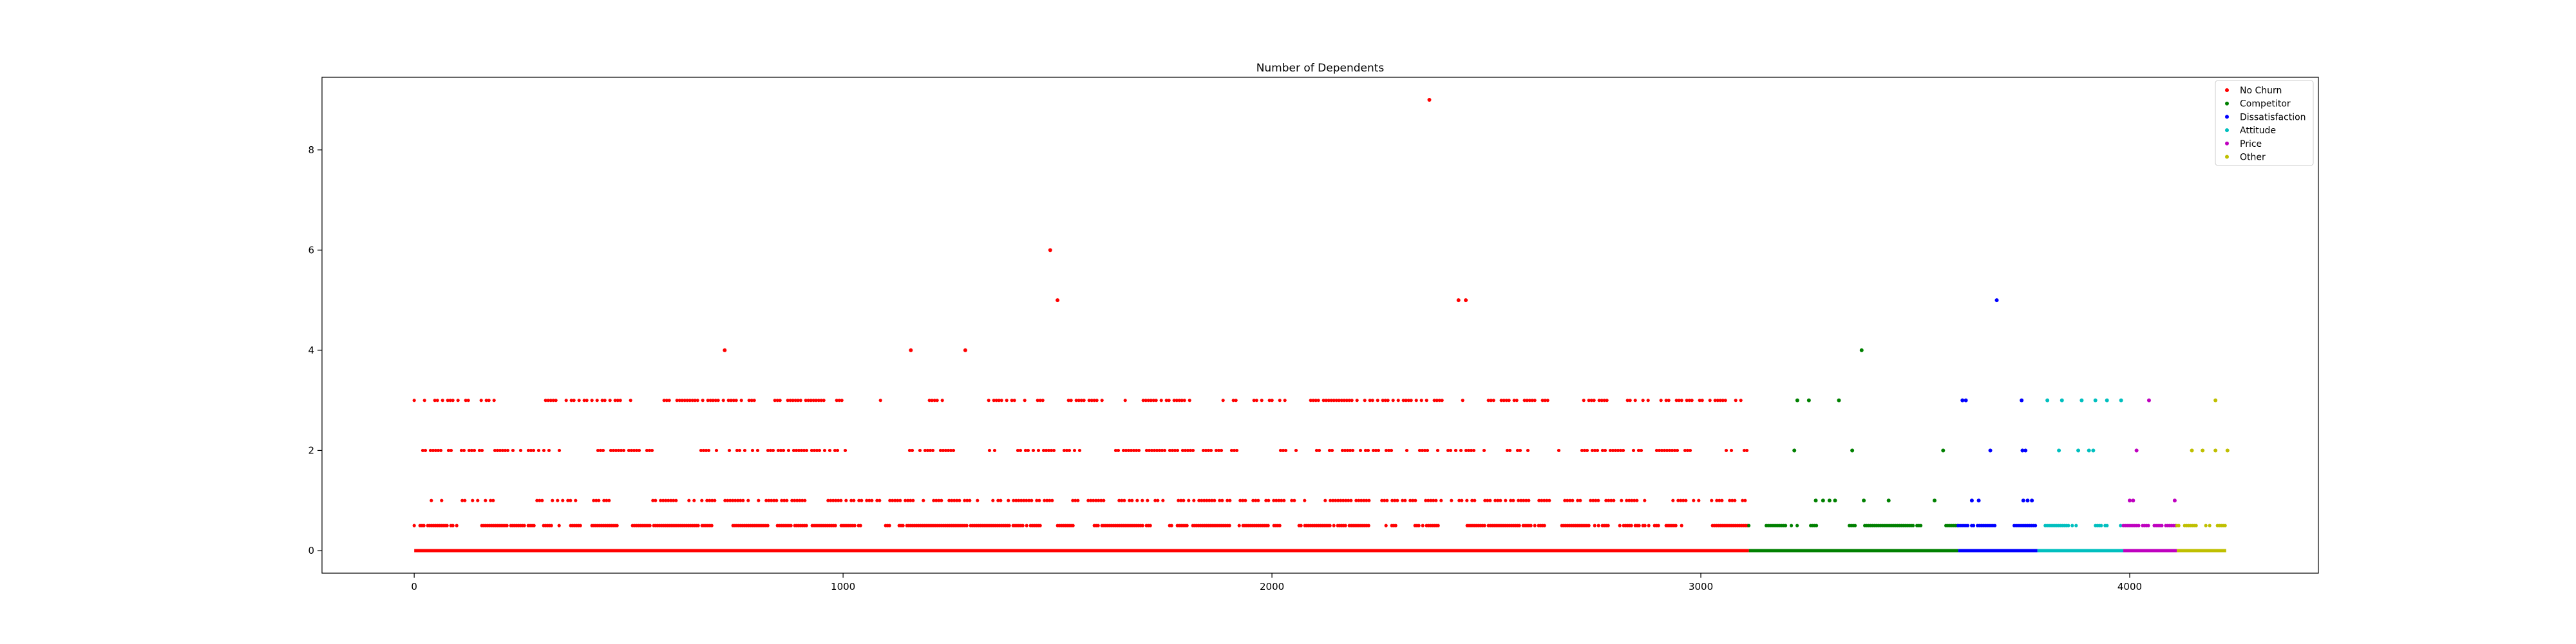 This screenshot has height=644, width=2576. I want to click on x-tick-label: 0, so click(414, 587).